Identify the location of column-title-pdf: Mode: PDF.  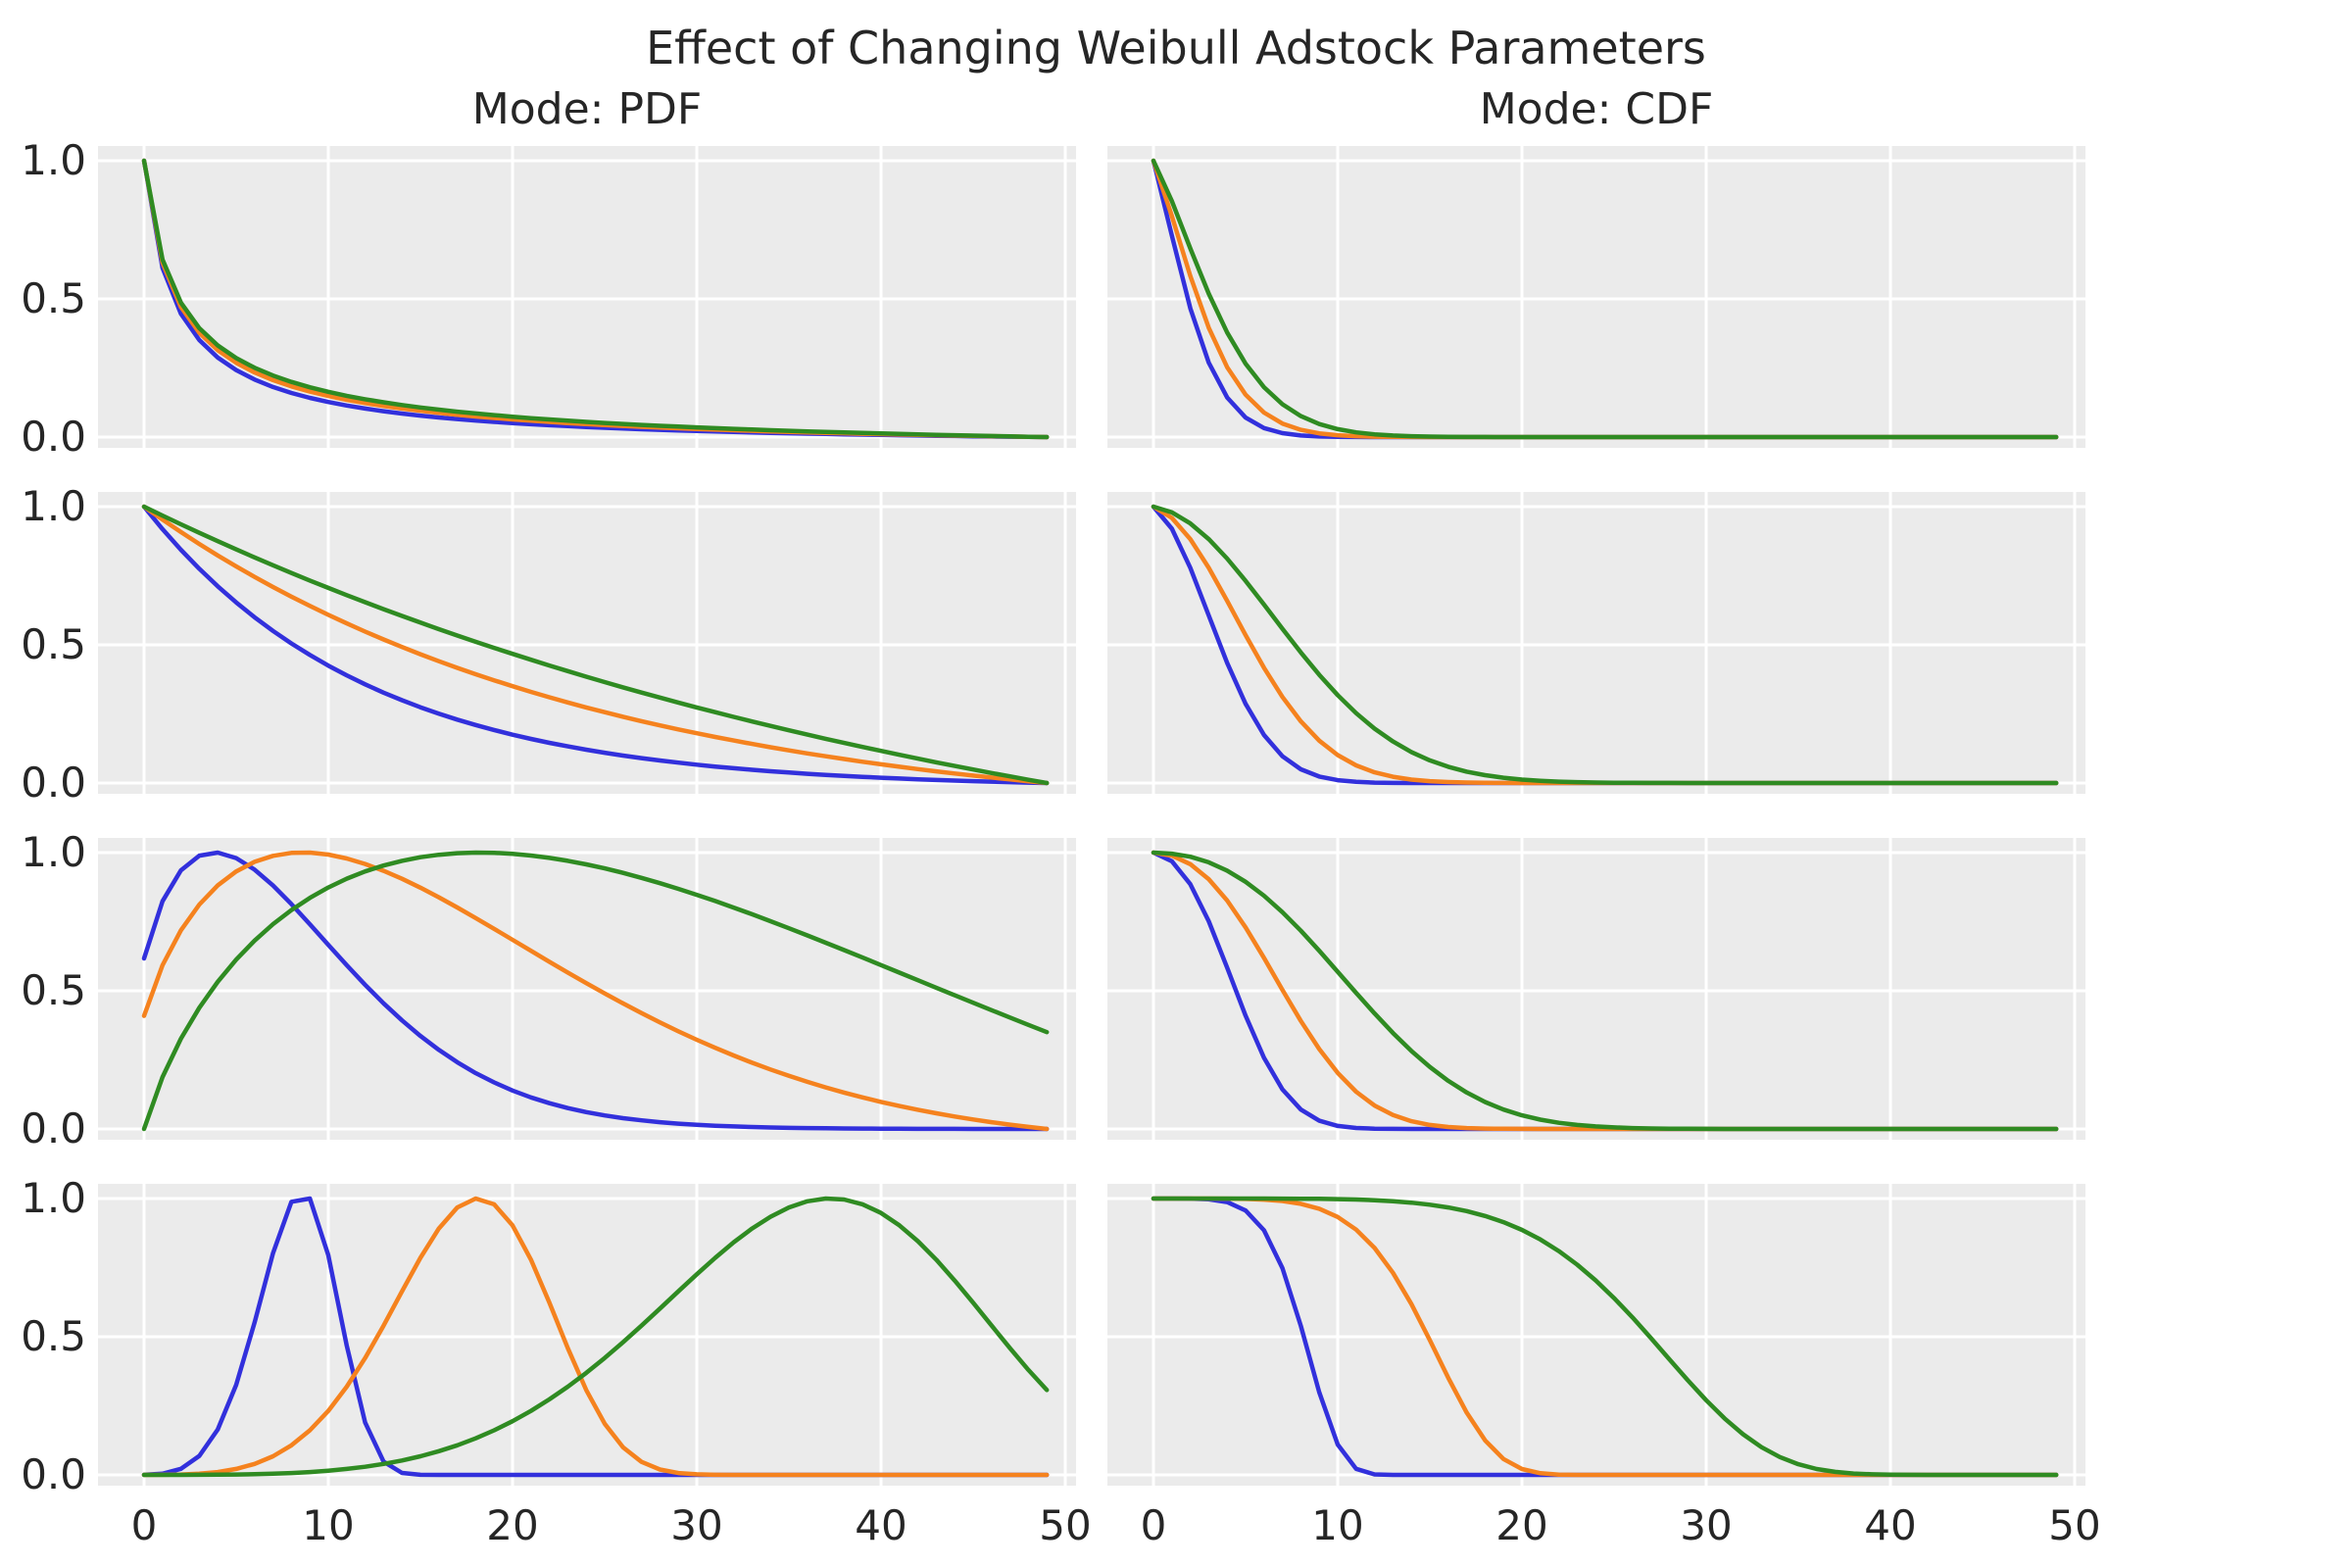
(587, 109).